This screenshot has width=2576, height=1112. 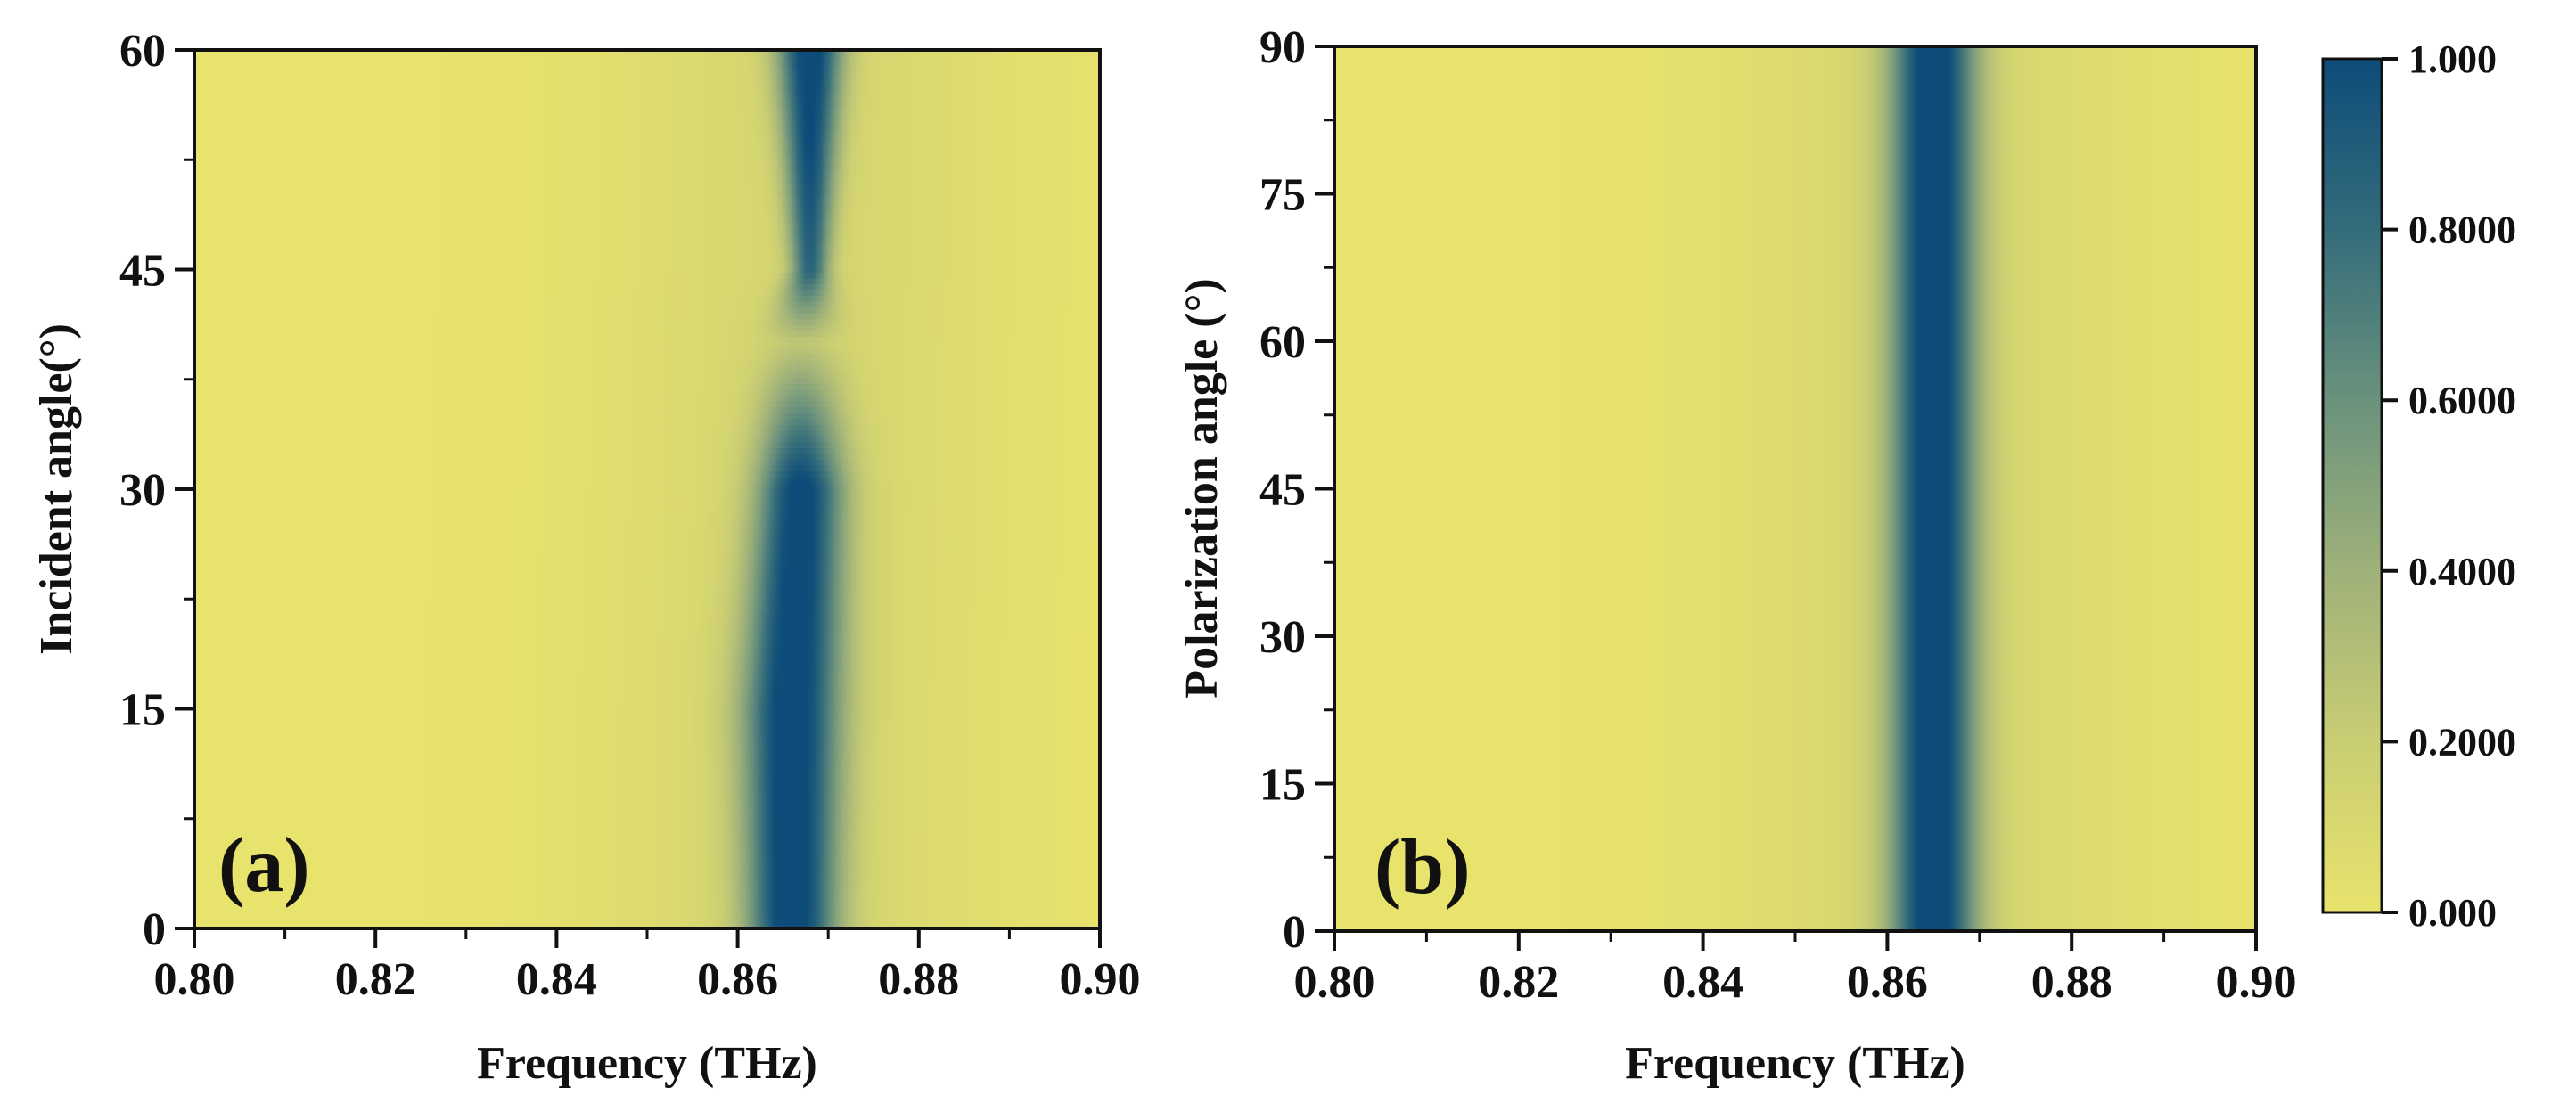 I want to click on x-tick-label: 0.82, so click(x=1518, y=983).